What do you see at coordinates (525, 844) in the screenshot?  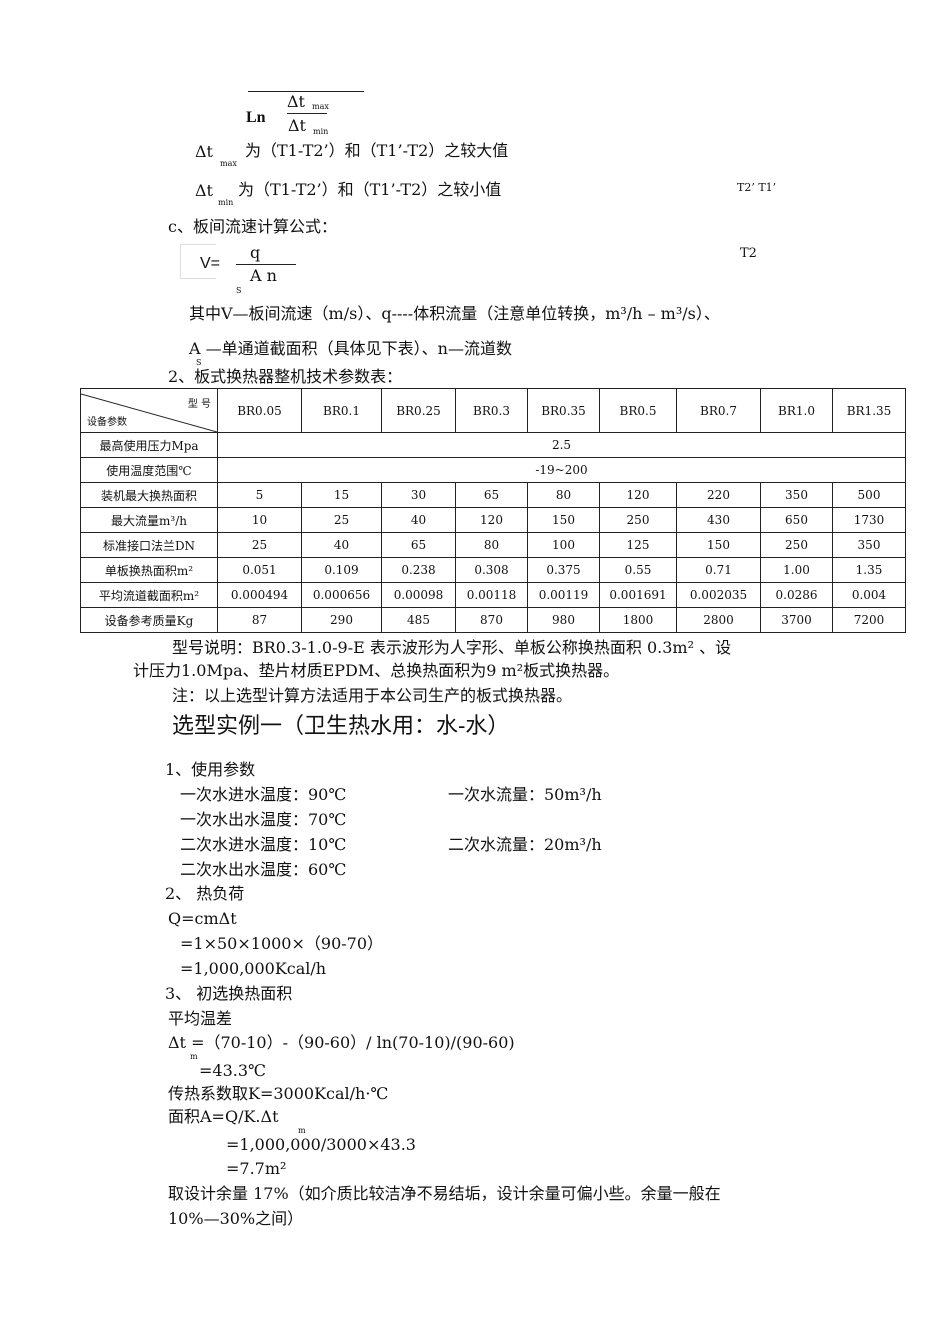 I see `param-3-right: 二次水流量：20m³/h` at bounding box center [525, 844].